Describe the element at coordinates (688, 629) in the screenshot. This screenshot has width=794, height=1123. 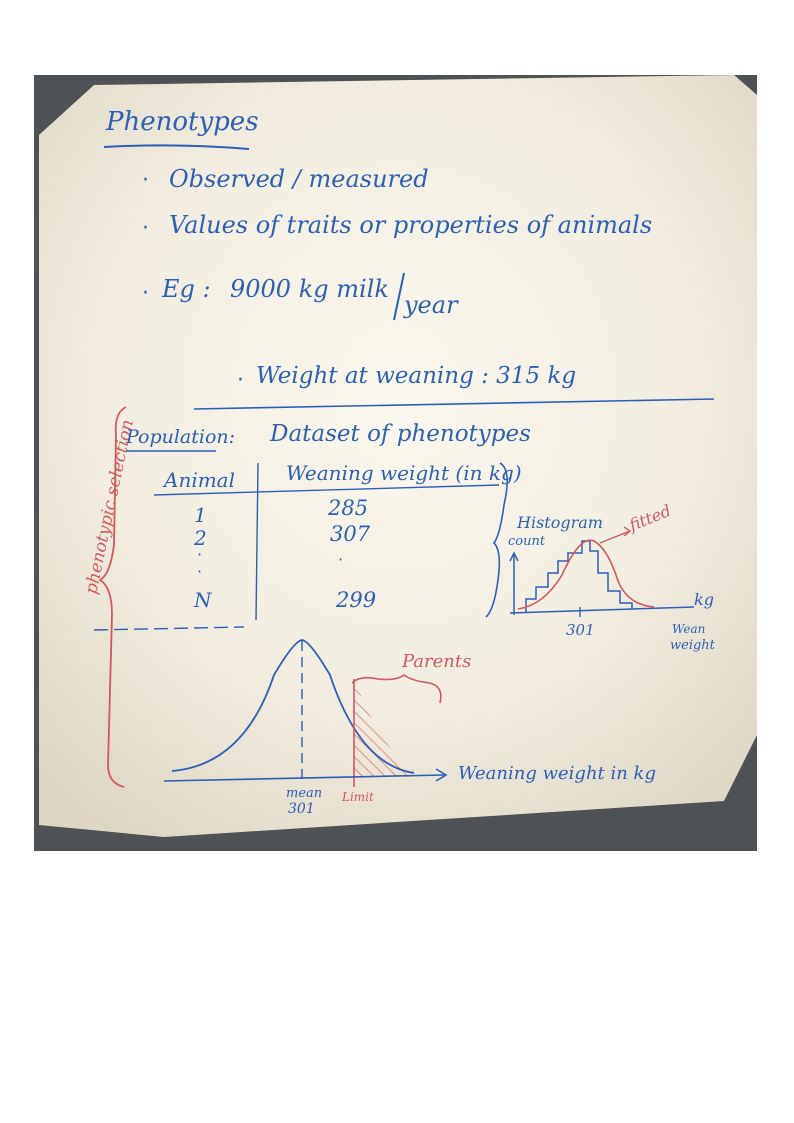
I see `histogram-x-label-1: Wean` at that location.